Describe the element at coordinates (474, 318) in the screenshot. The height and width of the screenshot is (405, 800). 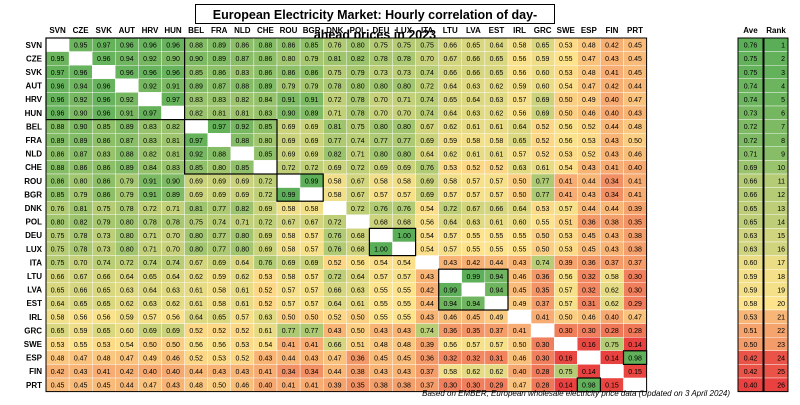
I see `cell-label: 0.45` at that location.